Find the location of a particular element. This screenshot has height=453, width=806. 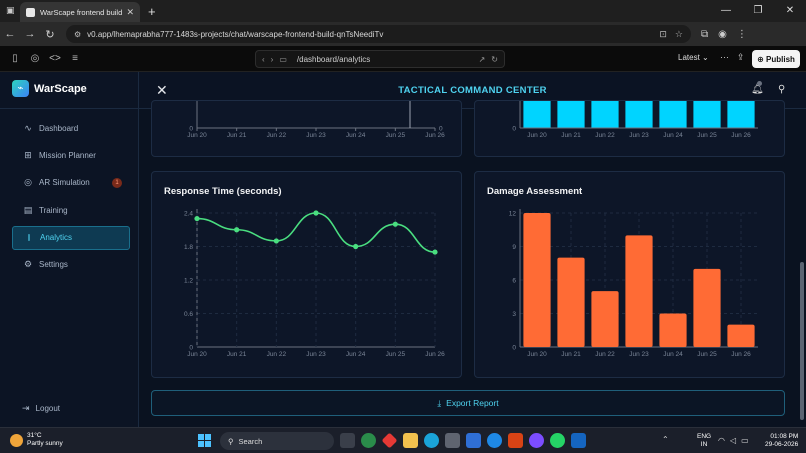

code-icon: <> is located at coordinates (55, 58).